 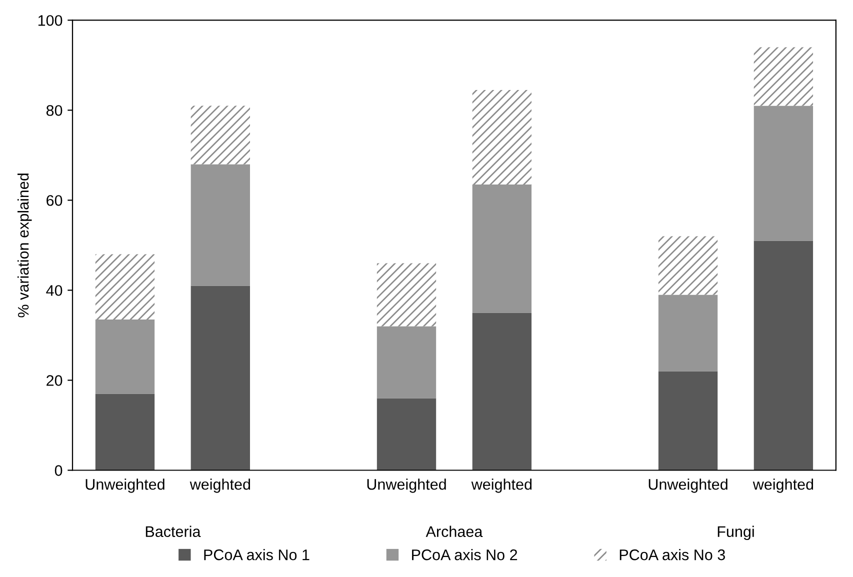 I want to click on y-tick-label: 20, so click(x=54, y=380).